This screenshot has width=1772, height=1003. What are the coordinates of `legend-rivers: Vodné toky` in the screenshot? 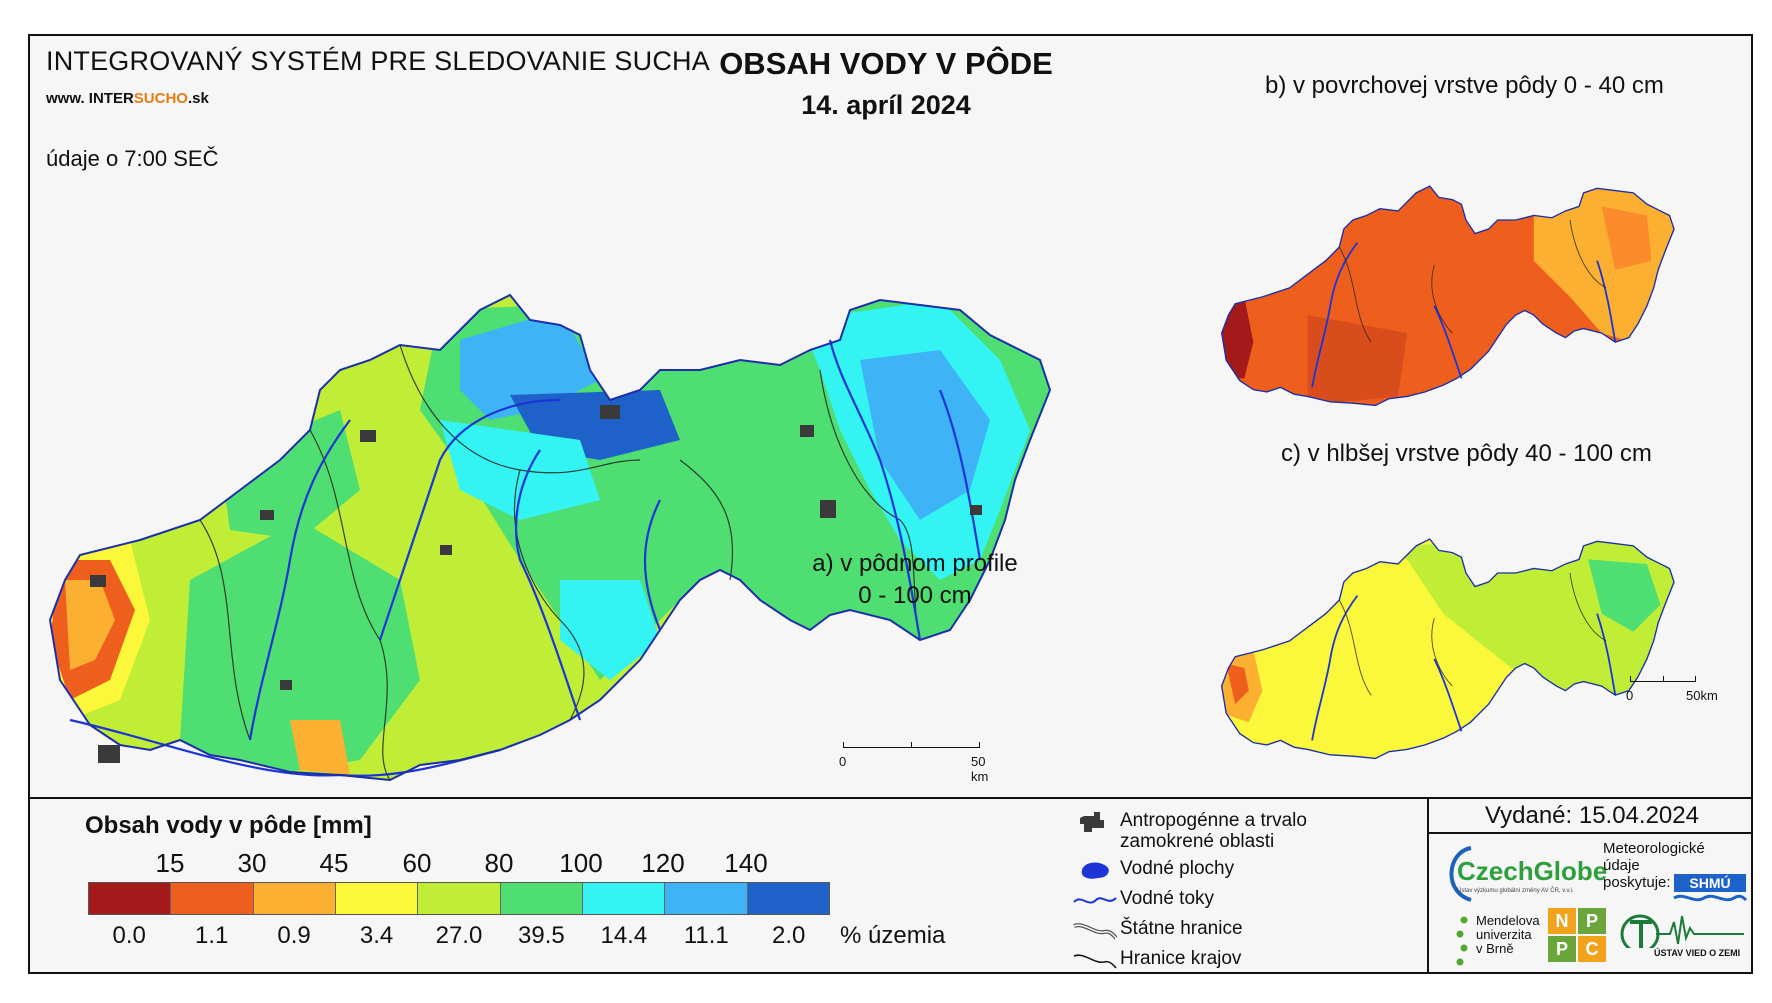 It's located at (1210, 900).